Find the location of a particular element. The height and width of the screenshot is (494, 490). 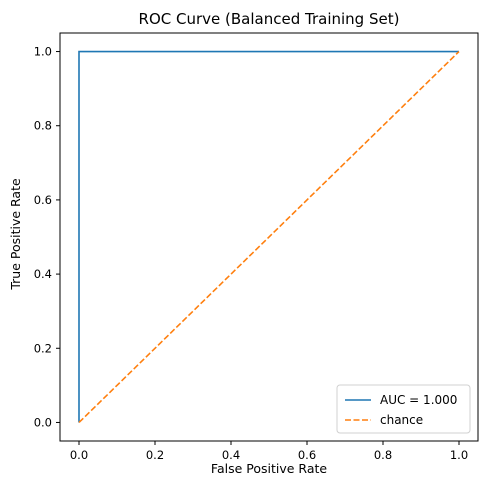

y-tick-label: 0.6 is located at coordinates (43, 200).